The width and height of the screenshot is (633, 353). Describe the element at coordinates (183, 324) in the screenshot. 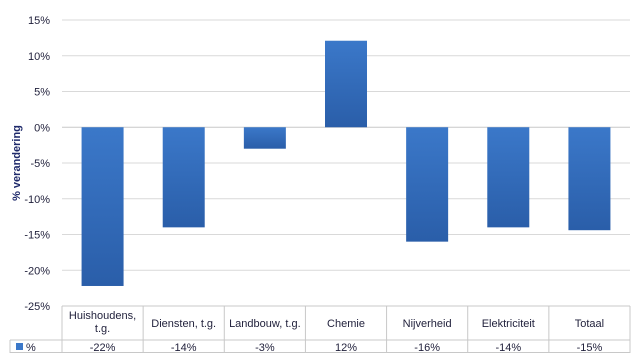

I see `category-label: Diensten, t.g.` at that location.